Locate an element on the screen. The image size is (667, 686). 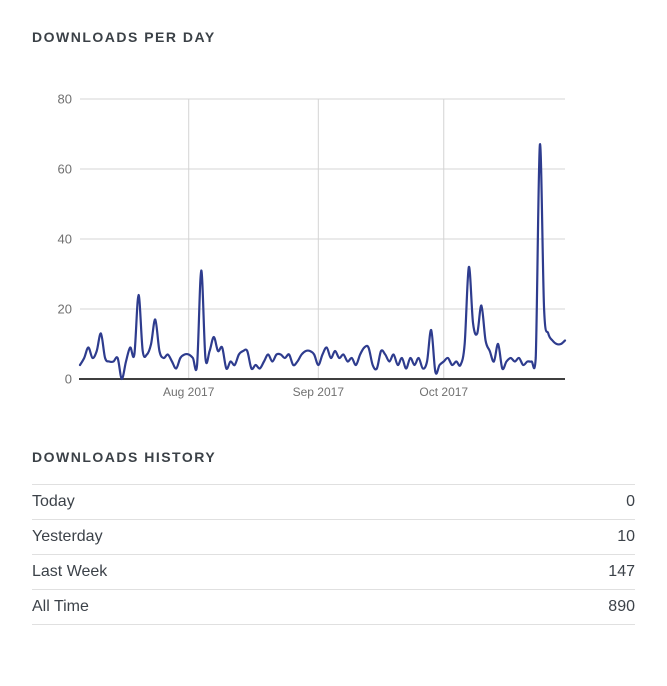
row-label: Today is located at coordinates (255, 502).